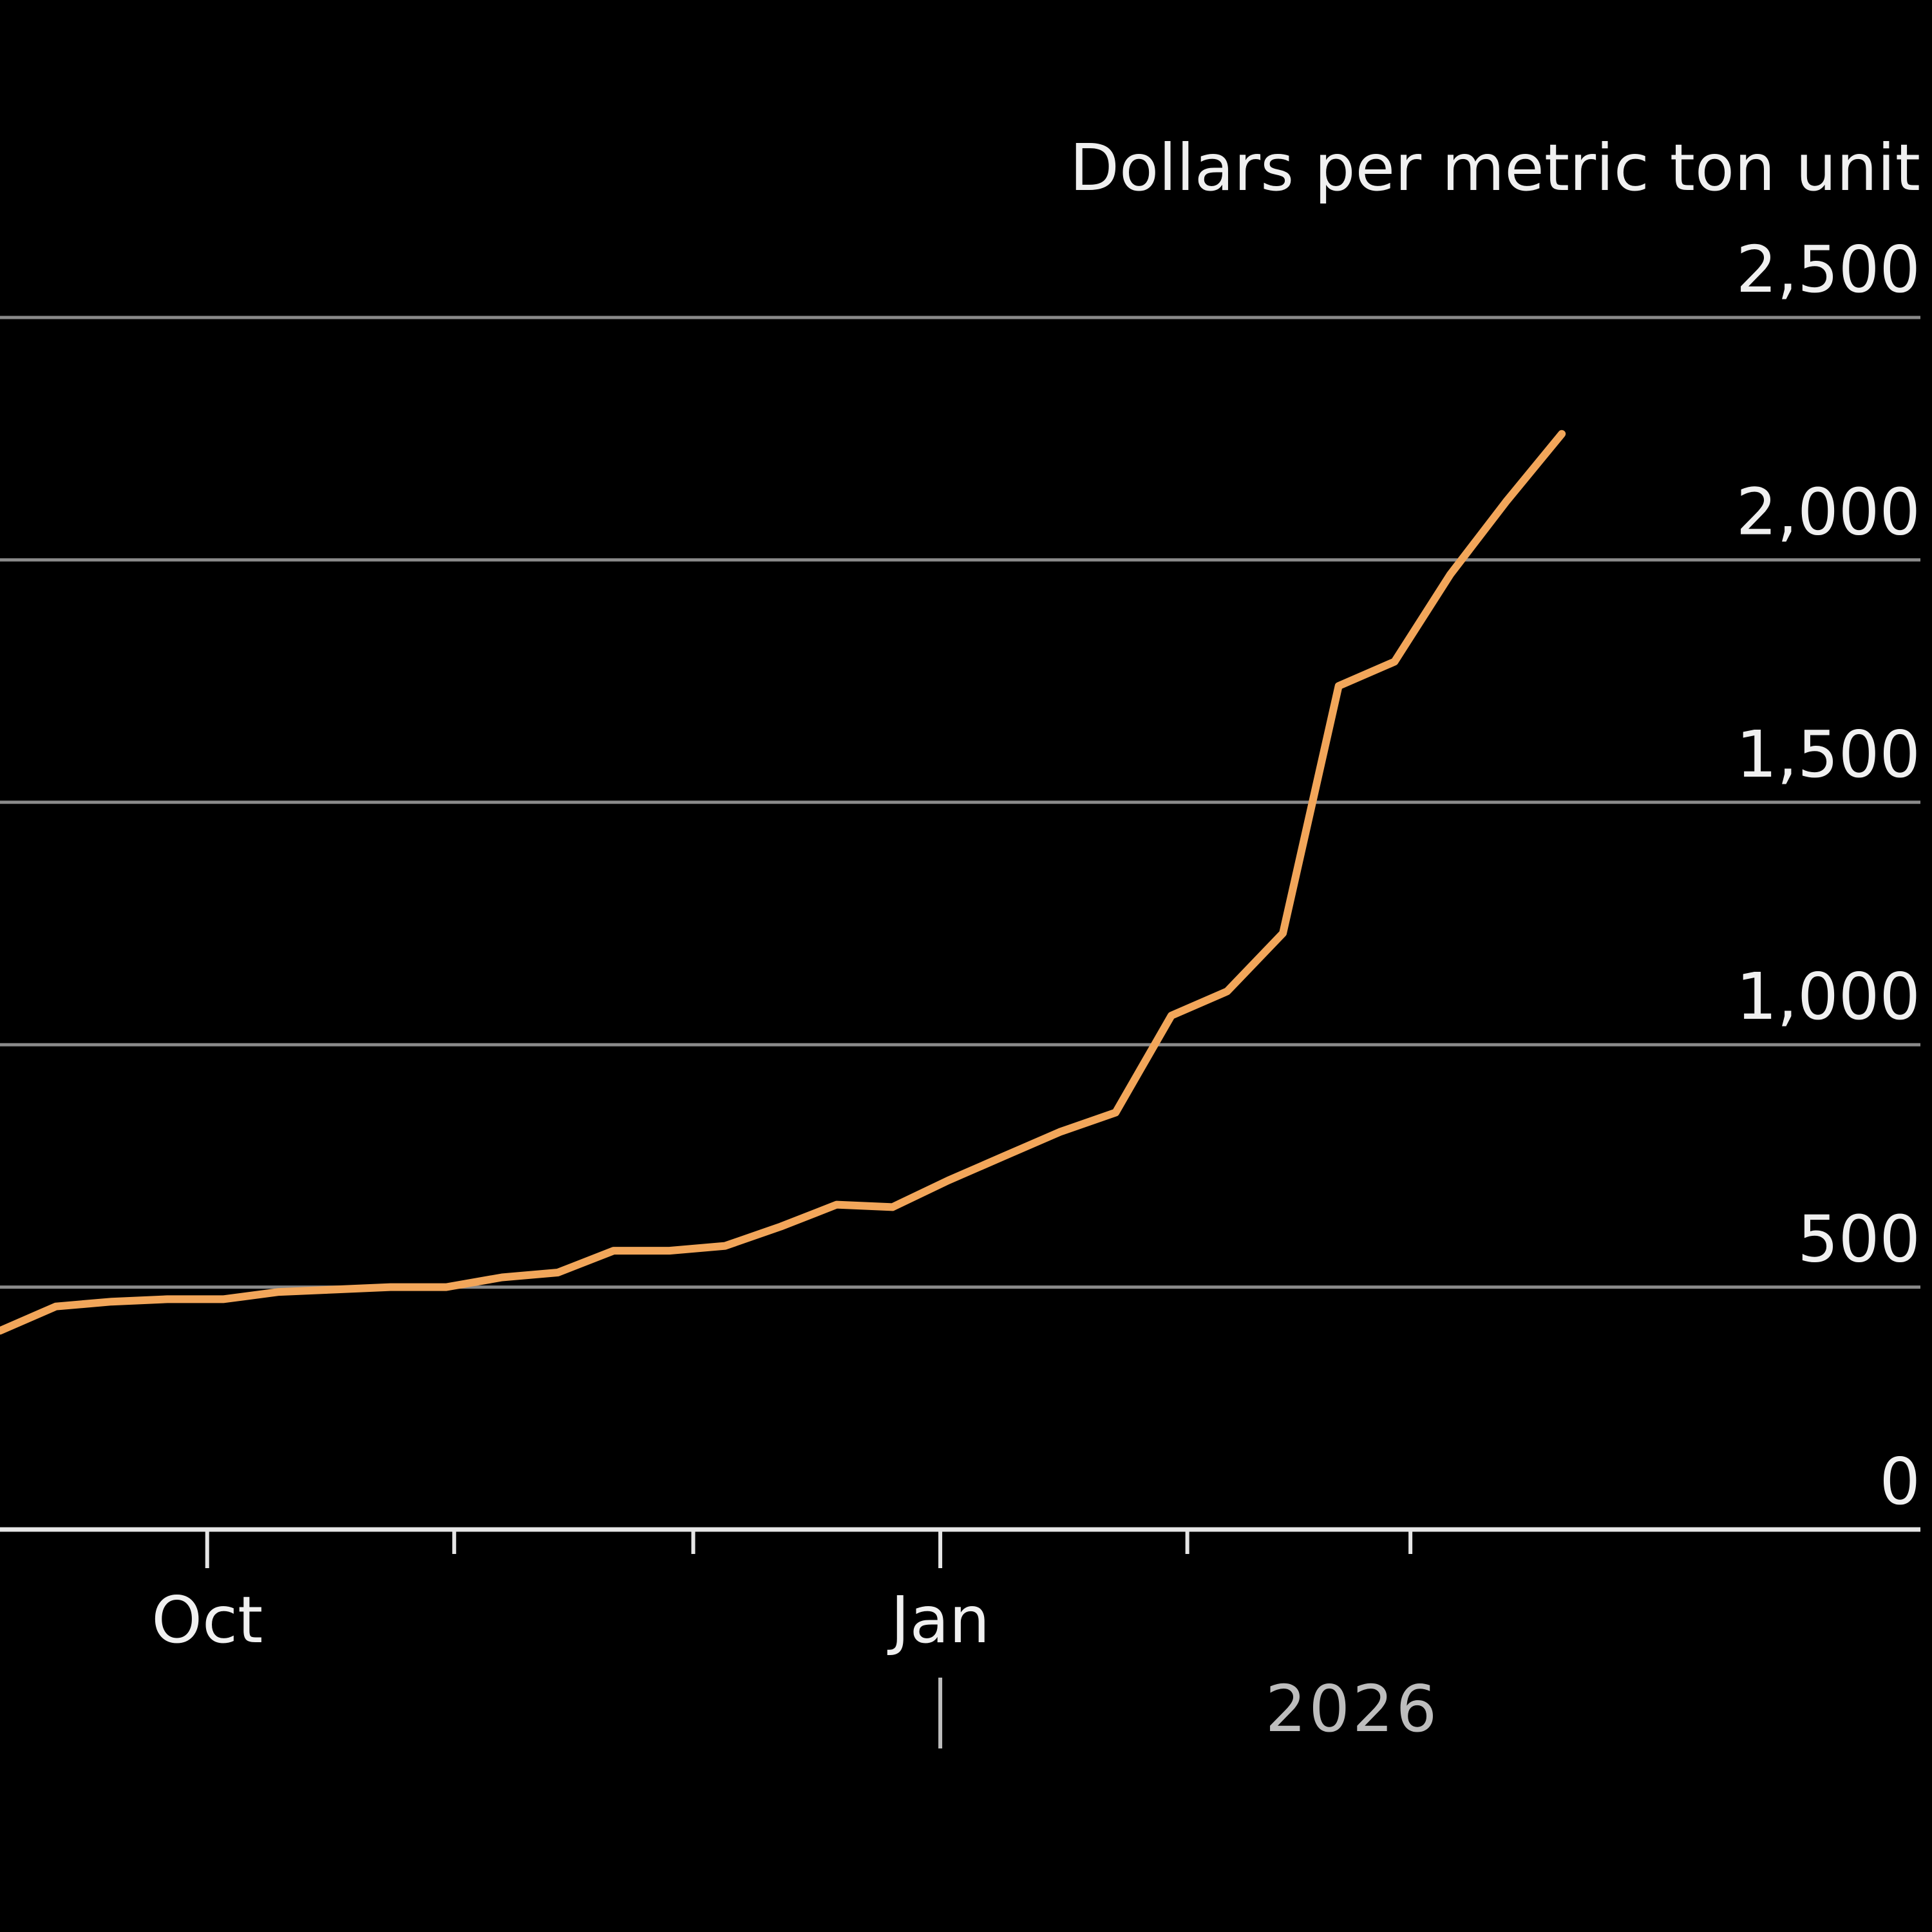 This screenshot has width=1932, height=1932. Describe the element at coordinates (1352, 1709) in the screenshot. I see `year-label: 2026` at that location.